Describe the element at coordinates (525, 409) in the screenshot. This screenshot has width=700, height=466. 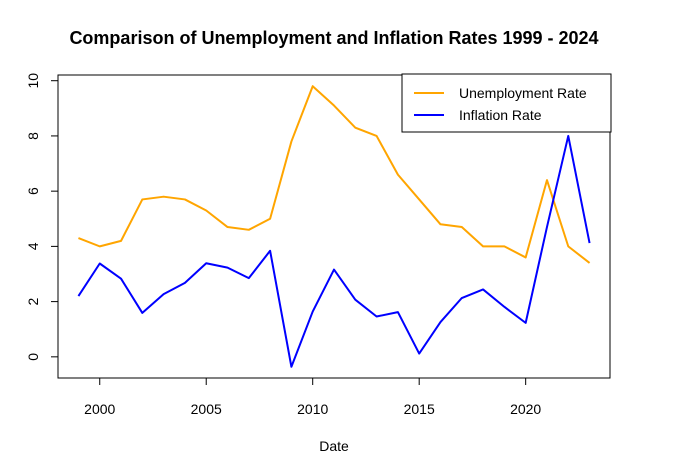
I see `x-tick-label: 2020` at that location.